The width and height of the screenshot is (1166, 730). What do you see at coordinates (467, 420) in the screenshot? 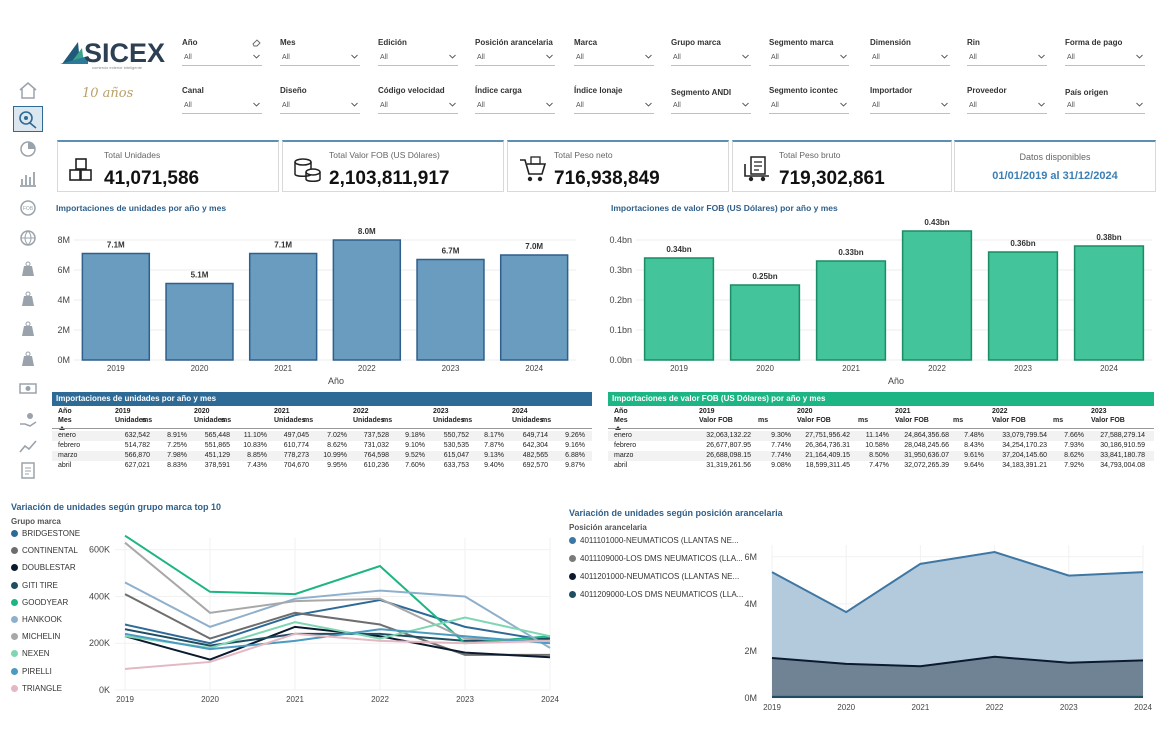
I see `table-col-header: ms` at bounding box center [467, 420].